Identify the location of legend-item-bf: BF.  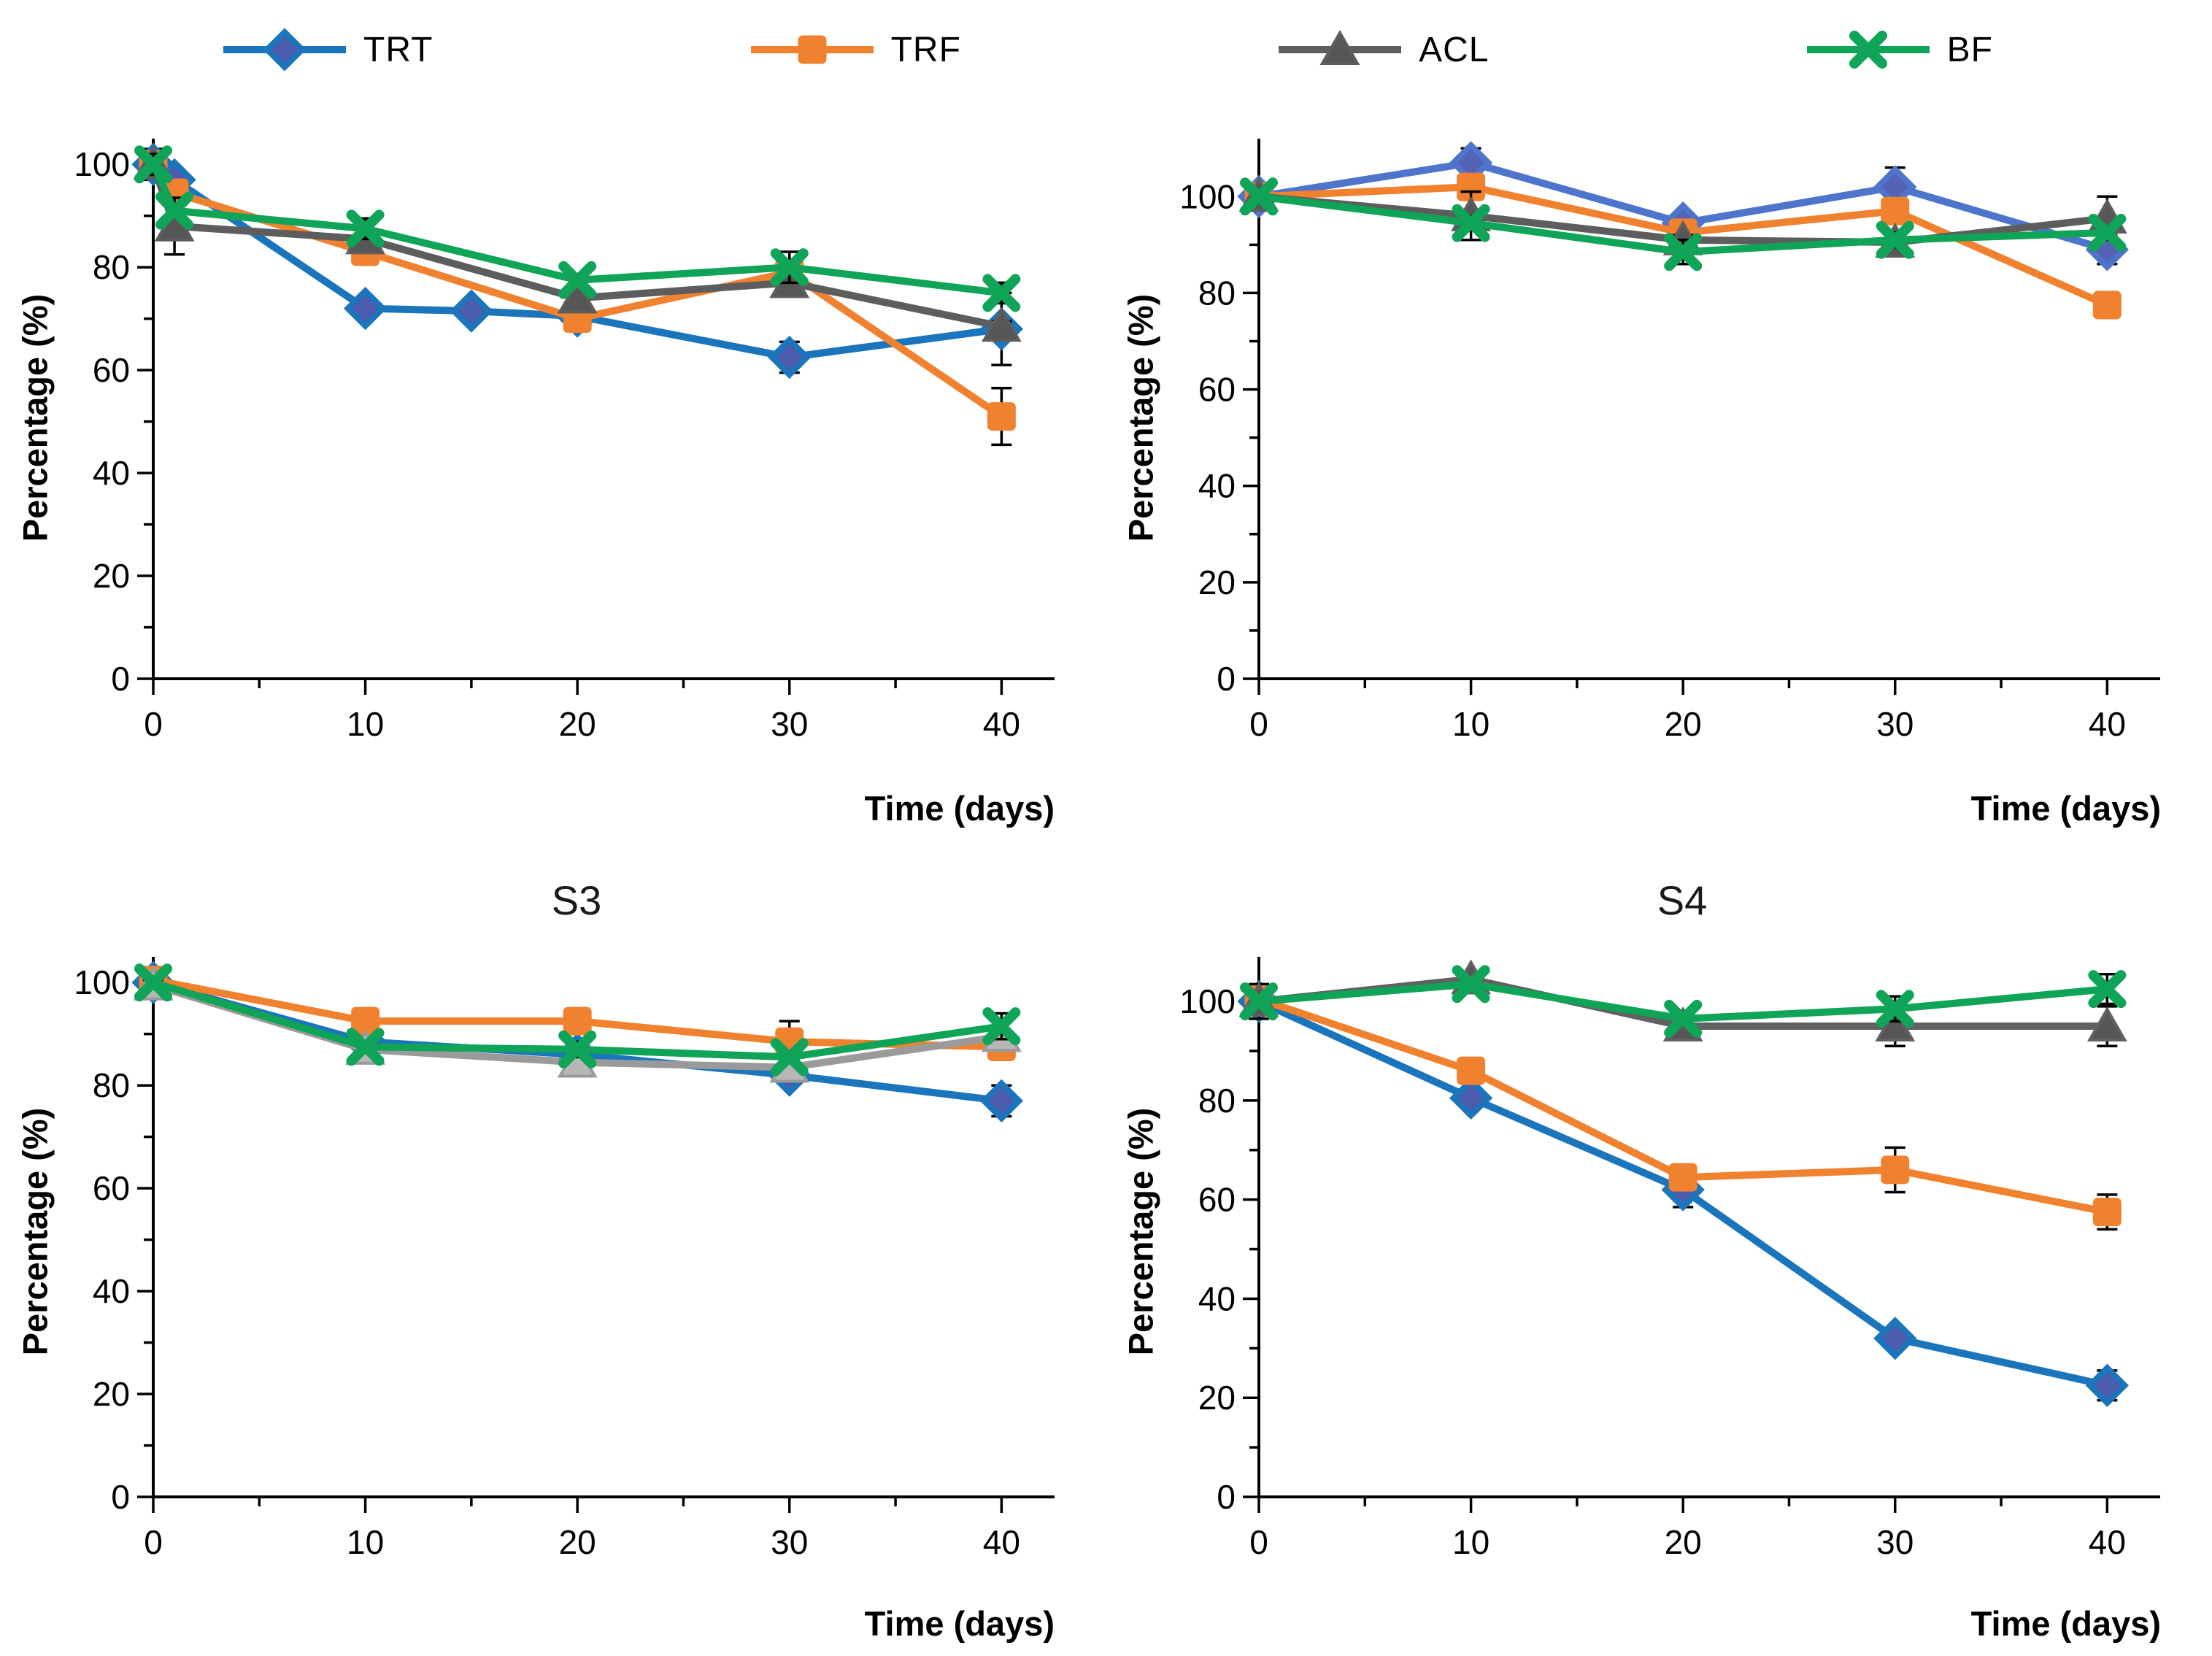
(1898, 49).